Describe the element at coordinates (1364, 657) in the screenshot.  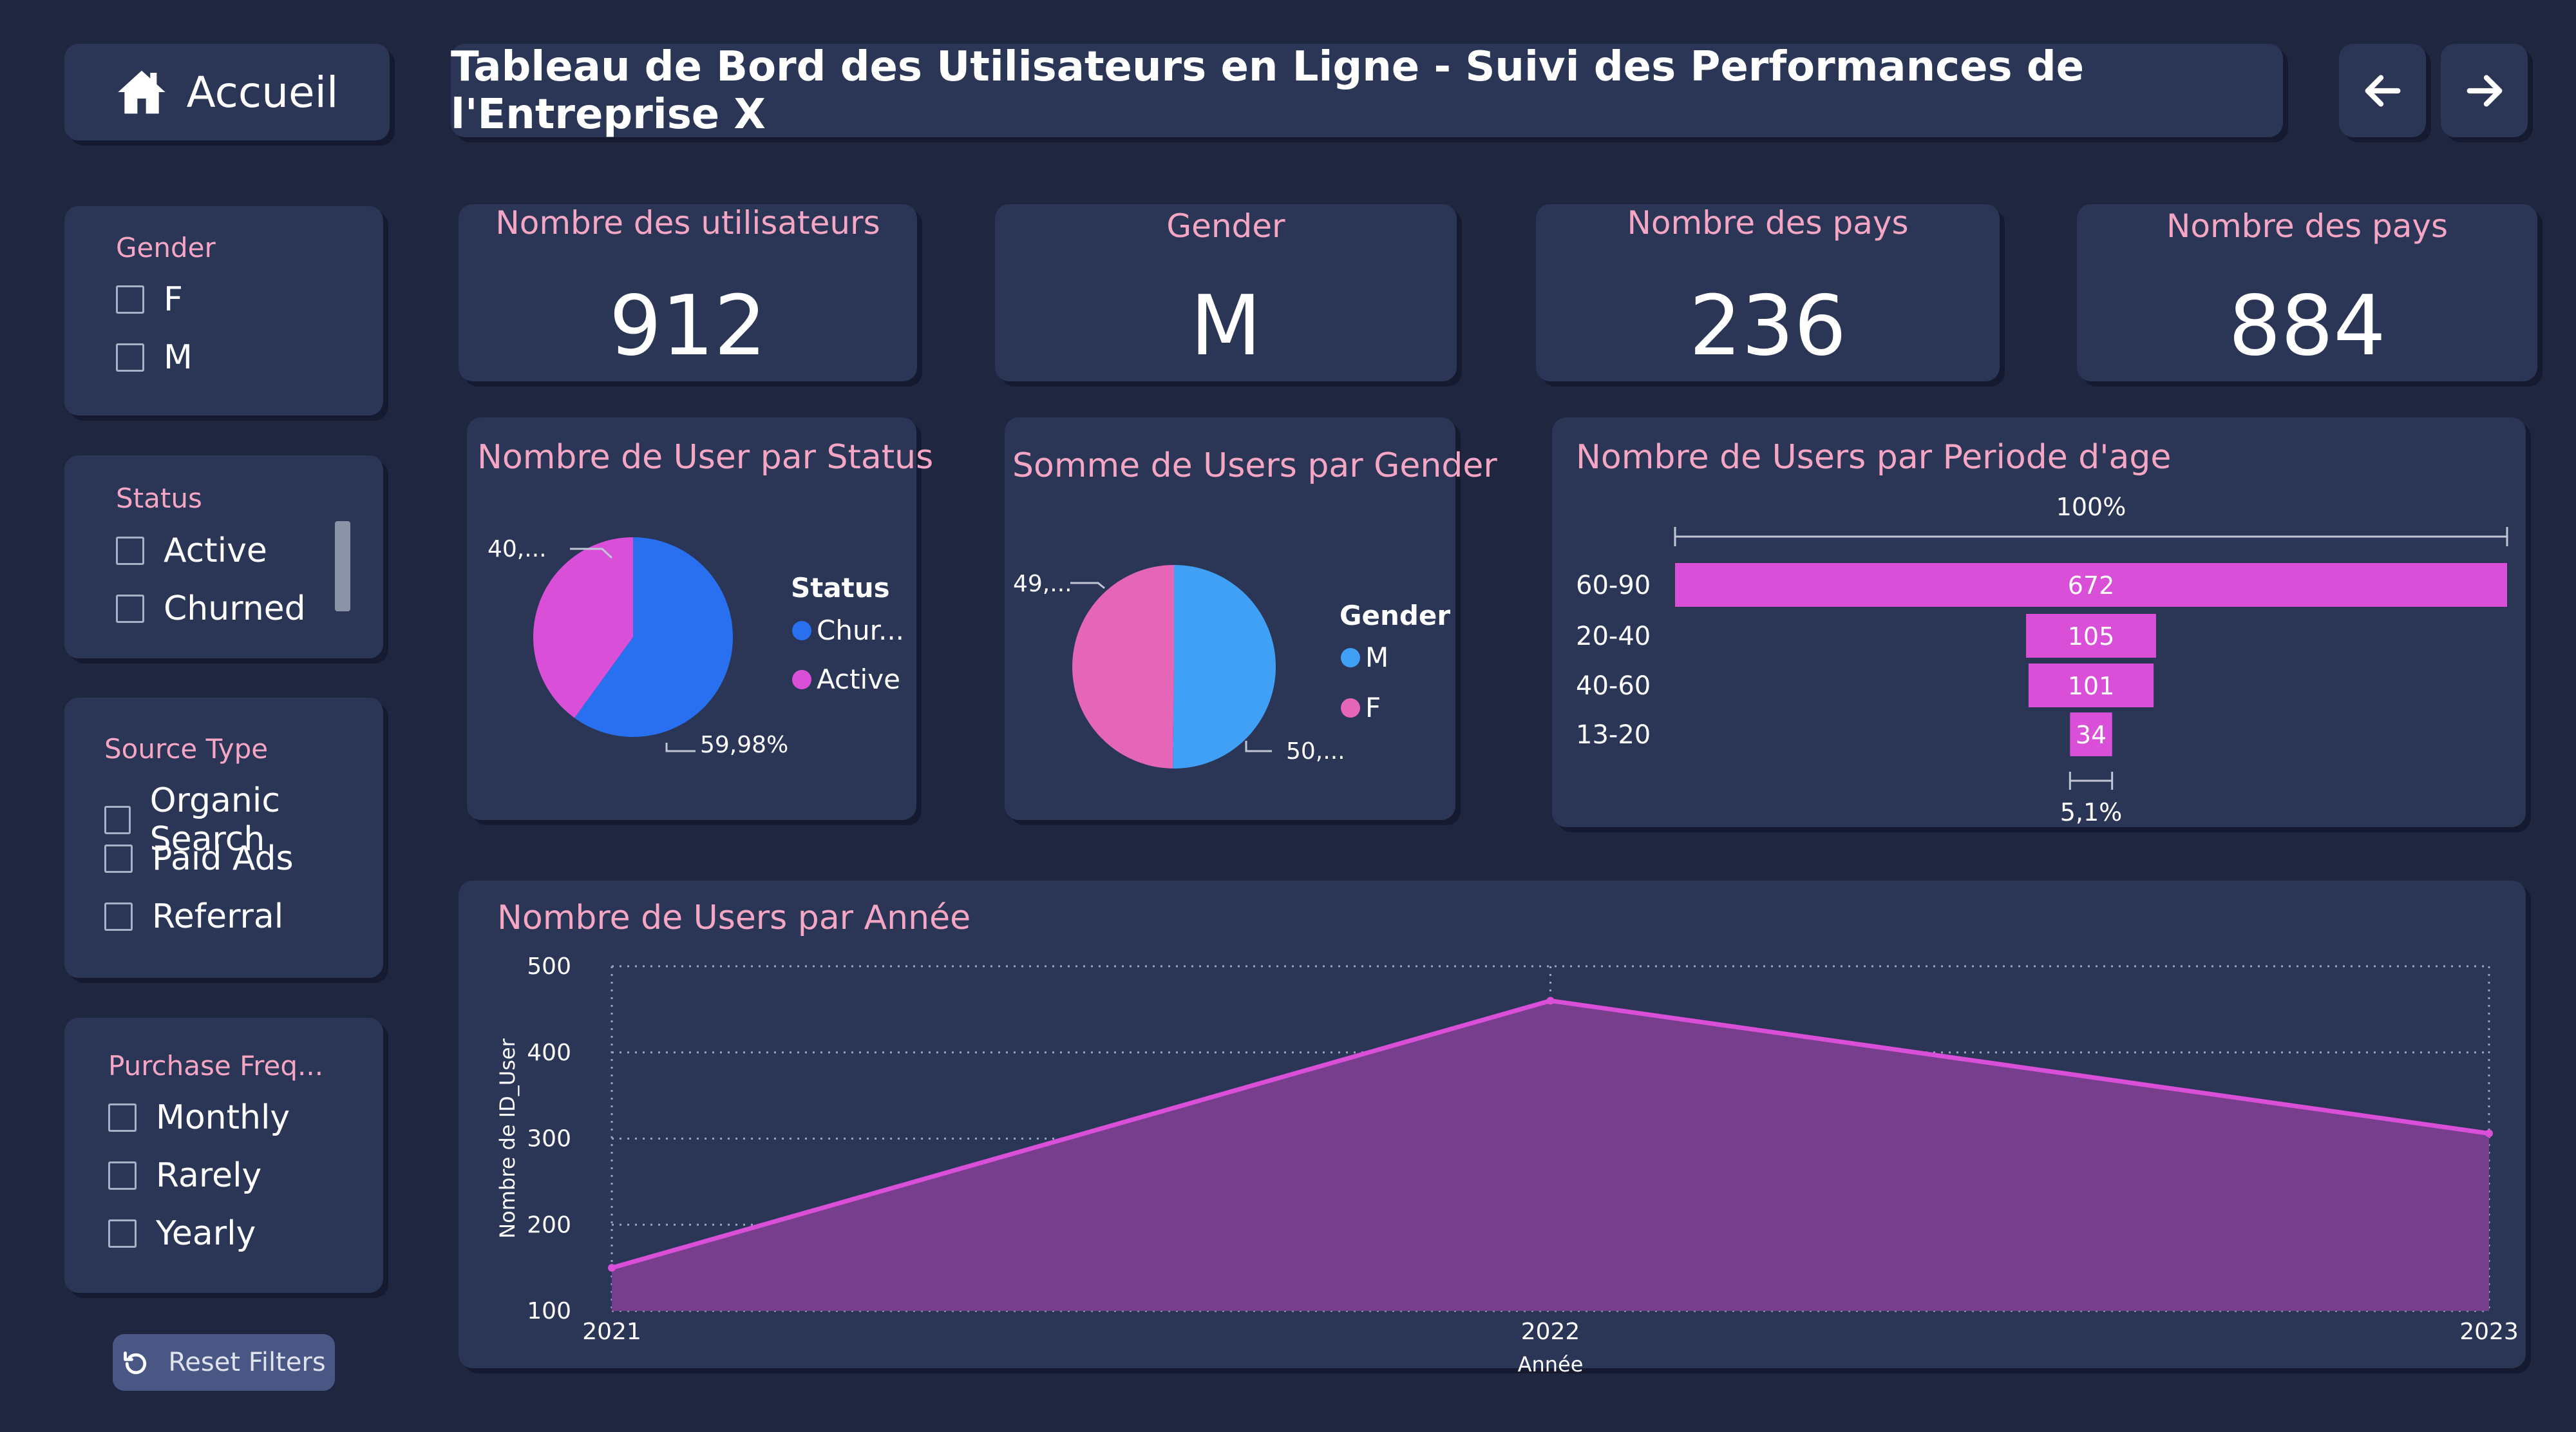
I see `legend-item-m: M` at that location.